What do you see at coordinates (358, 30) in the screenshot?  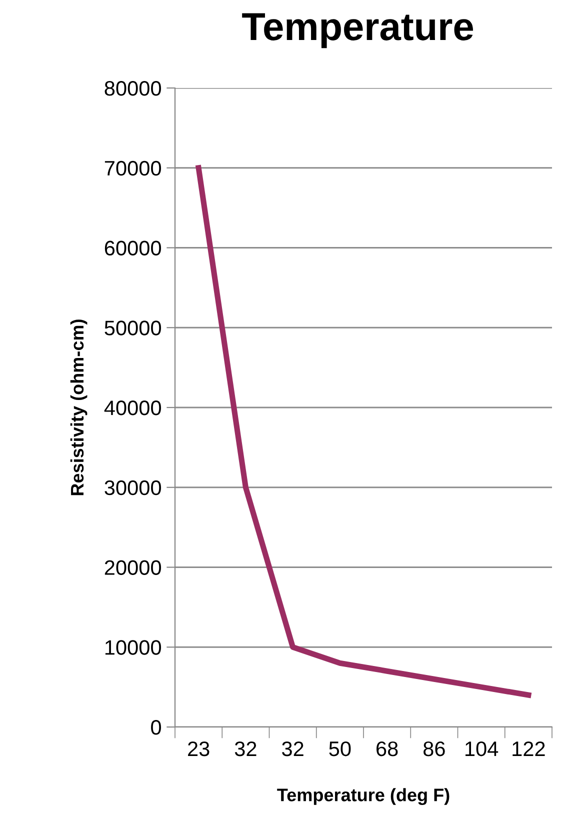 I see `chart-title: Temperature` at bounding box center [358, 30].